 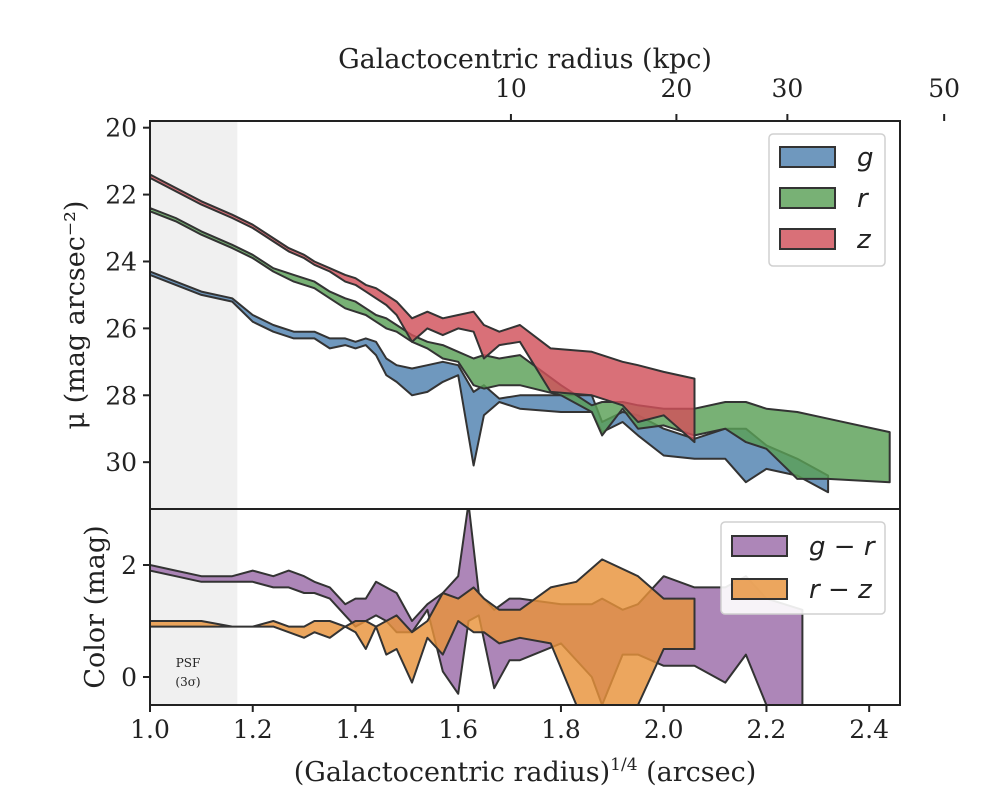 I want to click on legend-swatch-z, so click(x=807, y=239).